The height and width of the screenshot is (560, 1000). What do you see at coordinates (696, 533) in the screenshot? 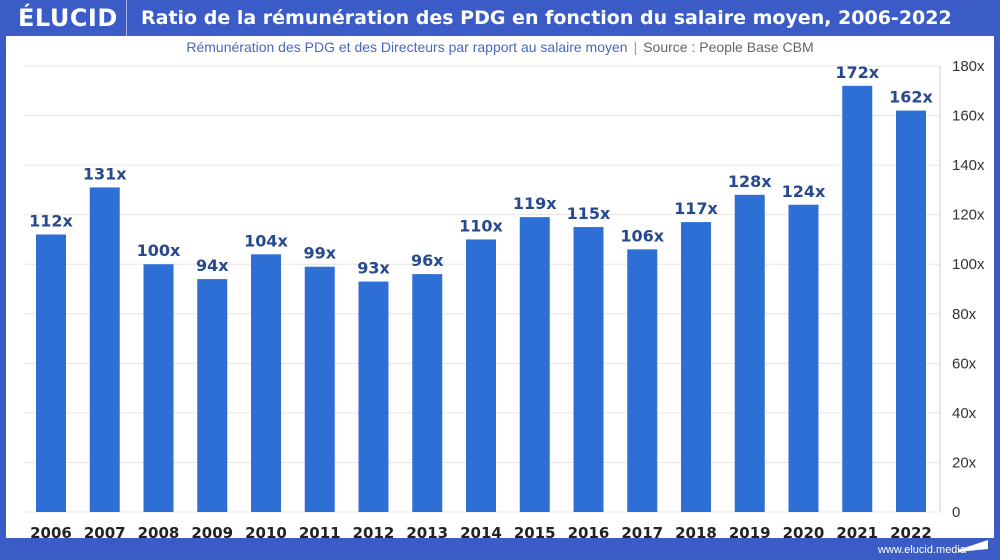
I see `x-tick-label: 2018` at bounding box center [696, 533].